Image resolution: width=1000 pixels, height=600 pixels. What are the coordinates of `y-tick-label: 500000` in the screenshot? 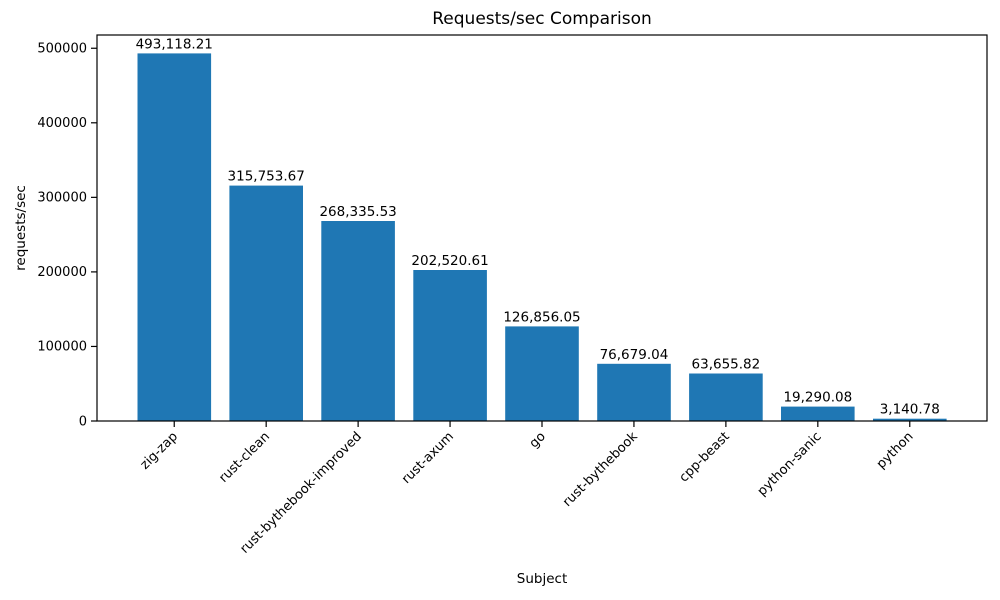 It's located at (62, 49).